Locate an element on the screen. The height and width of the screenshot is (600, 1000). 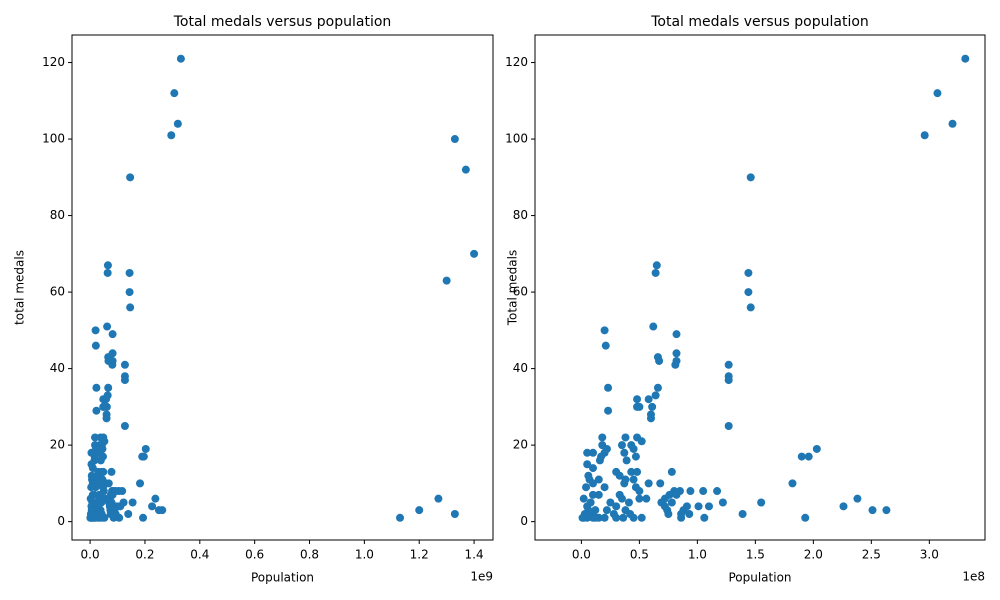
y-tick-label: 120 is located at coordinates (516, 62).